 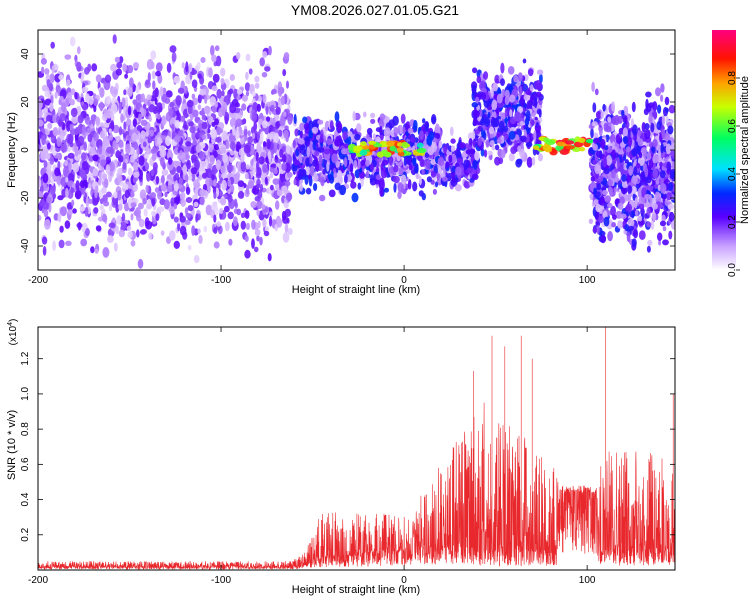 What do you see at coordinates (25, 499) in the screenshot?
I see `y-tick-label: 0.4` at bounding box center [25, 499].